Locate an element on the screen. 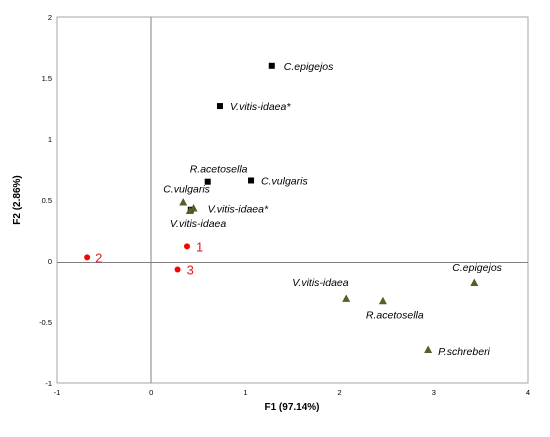 The image size is (550, 437). y-tick-label: -1 is located at coordinates (48, 383).